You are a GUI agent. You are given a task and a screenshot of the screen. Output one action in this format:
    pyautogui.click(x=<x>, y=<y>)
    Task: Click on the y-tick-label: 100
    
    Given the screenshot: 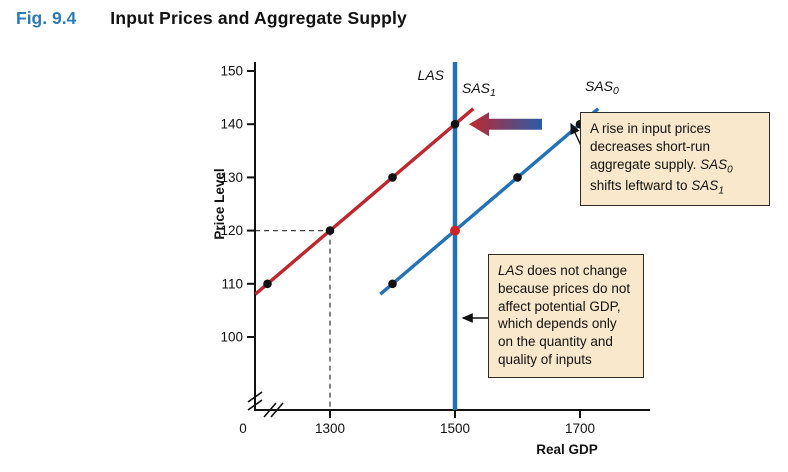 What is the action you would take?
    pyautogui.click(x=231, y=337)
    